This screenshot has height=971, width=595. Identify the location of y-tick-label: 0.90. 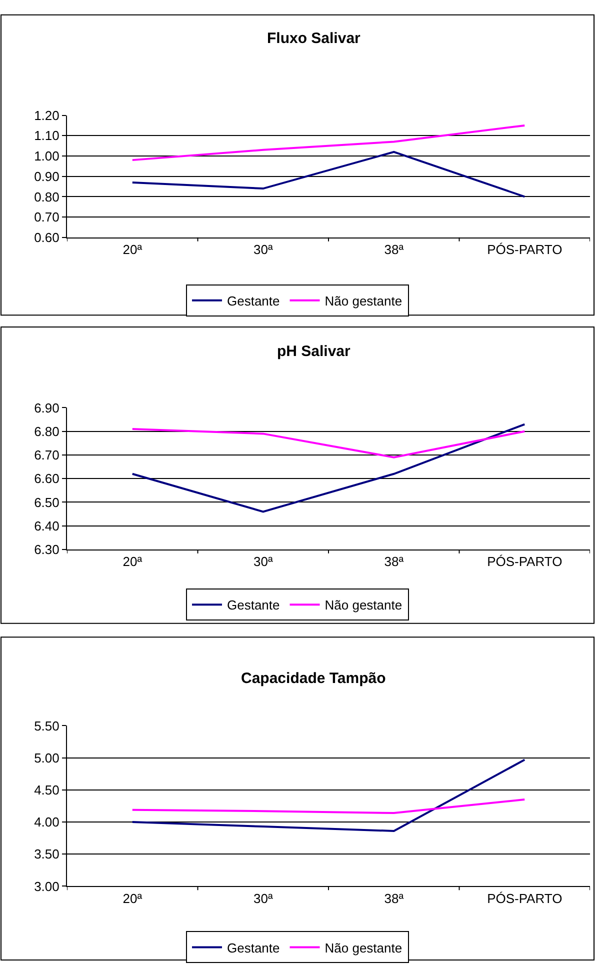
(47, 176).